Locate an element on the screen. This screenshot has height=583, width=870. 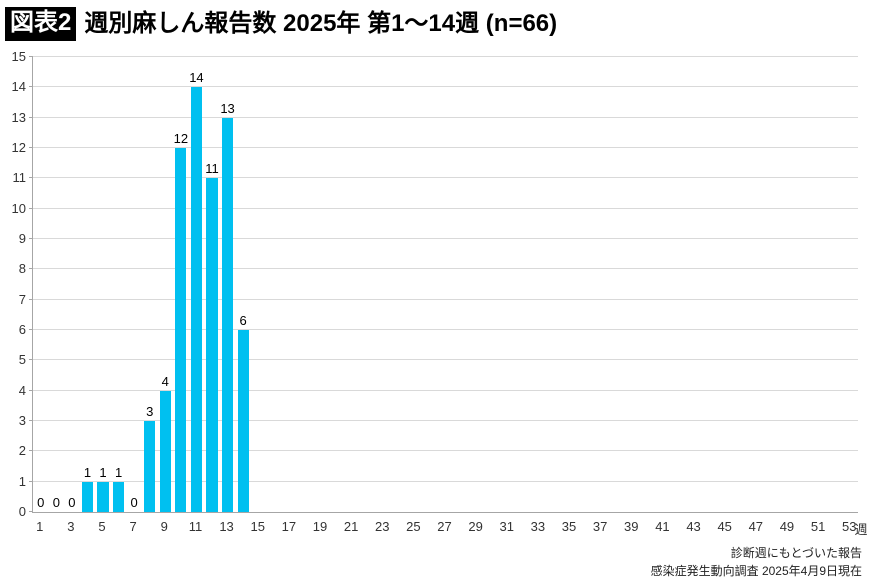
y-axis-label: 4 is located at coordinates (22, 390).